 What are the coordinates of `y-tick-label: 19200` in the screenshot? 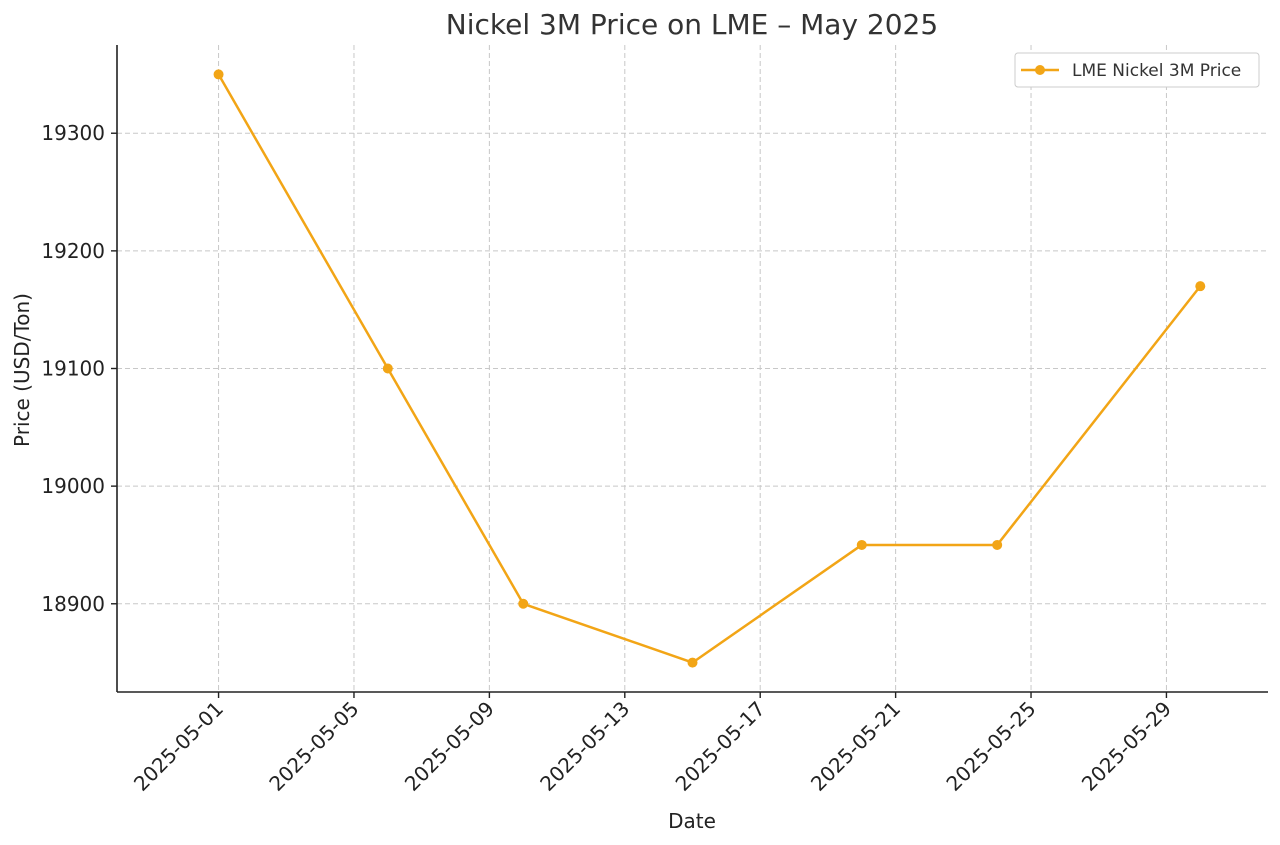 It's located at (73, 251).